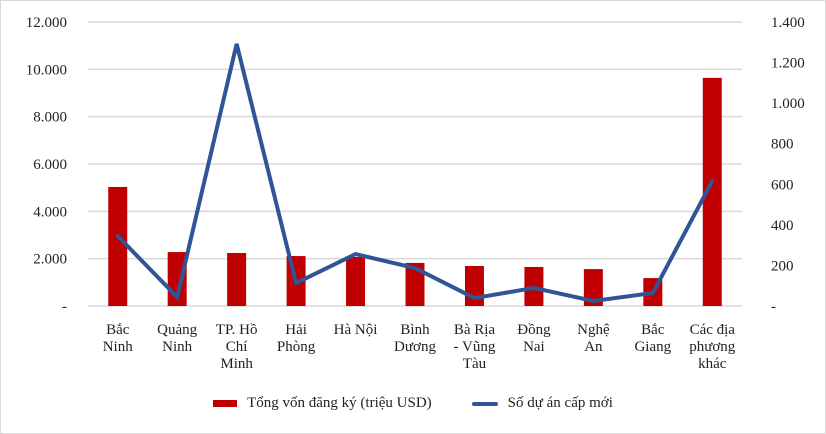  What do you see at coordinates (225, 403) in the screenshot?
I see `bar-swatch-icon` at bounding box center [225, 403].